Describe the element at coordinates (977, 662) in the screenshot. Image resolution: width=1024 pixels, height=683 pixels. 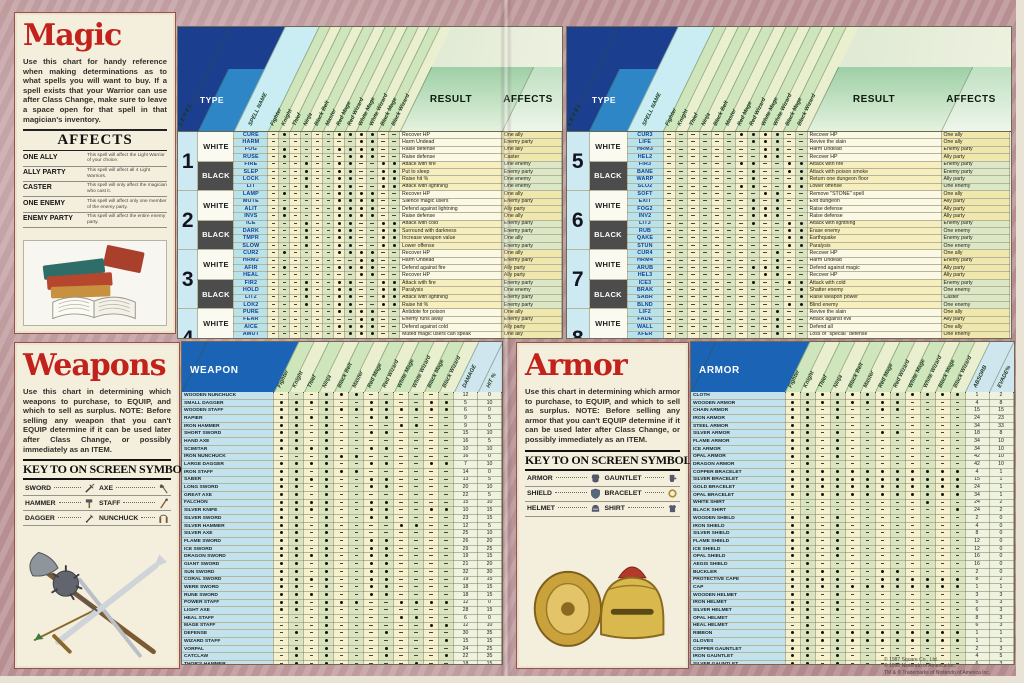
I see `stat-value-cell: 6` at that location.